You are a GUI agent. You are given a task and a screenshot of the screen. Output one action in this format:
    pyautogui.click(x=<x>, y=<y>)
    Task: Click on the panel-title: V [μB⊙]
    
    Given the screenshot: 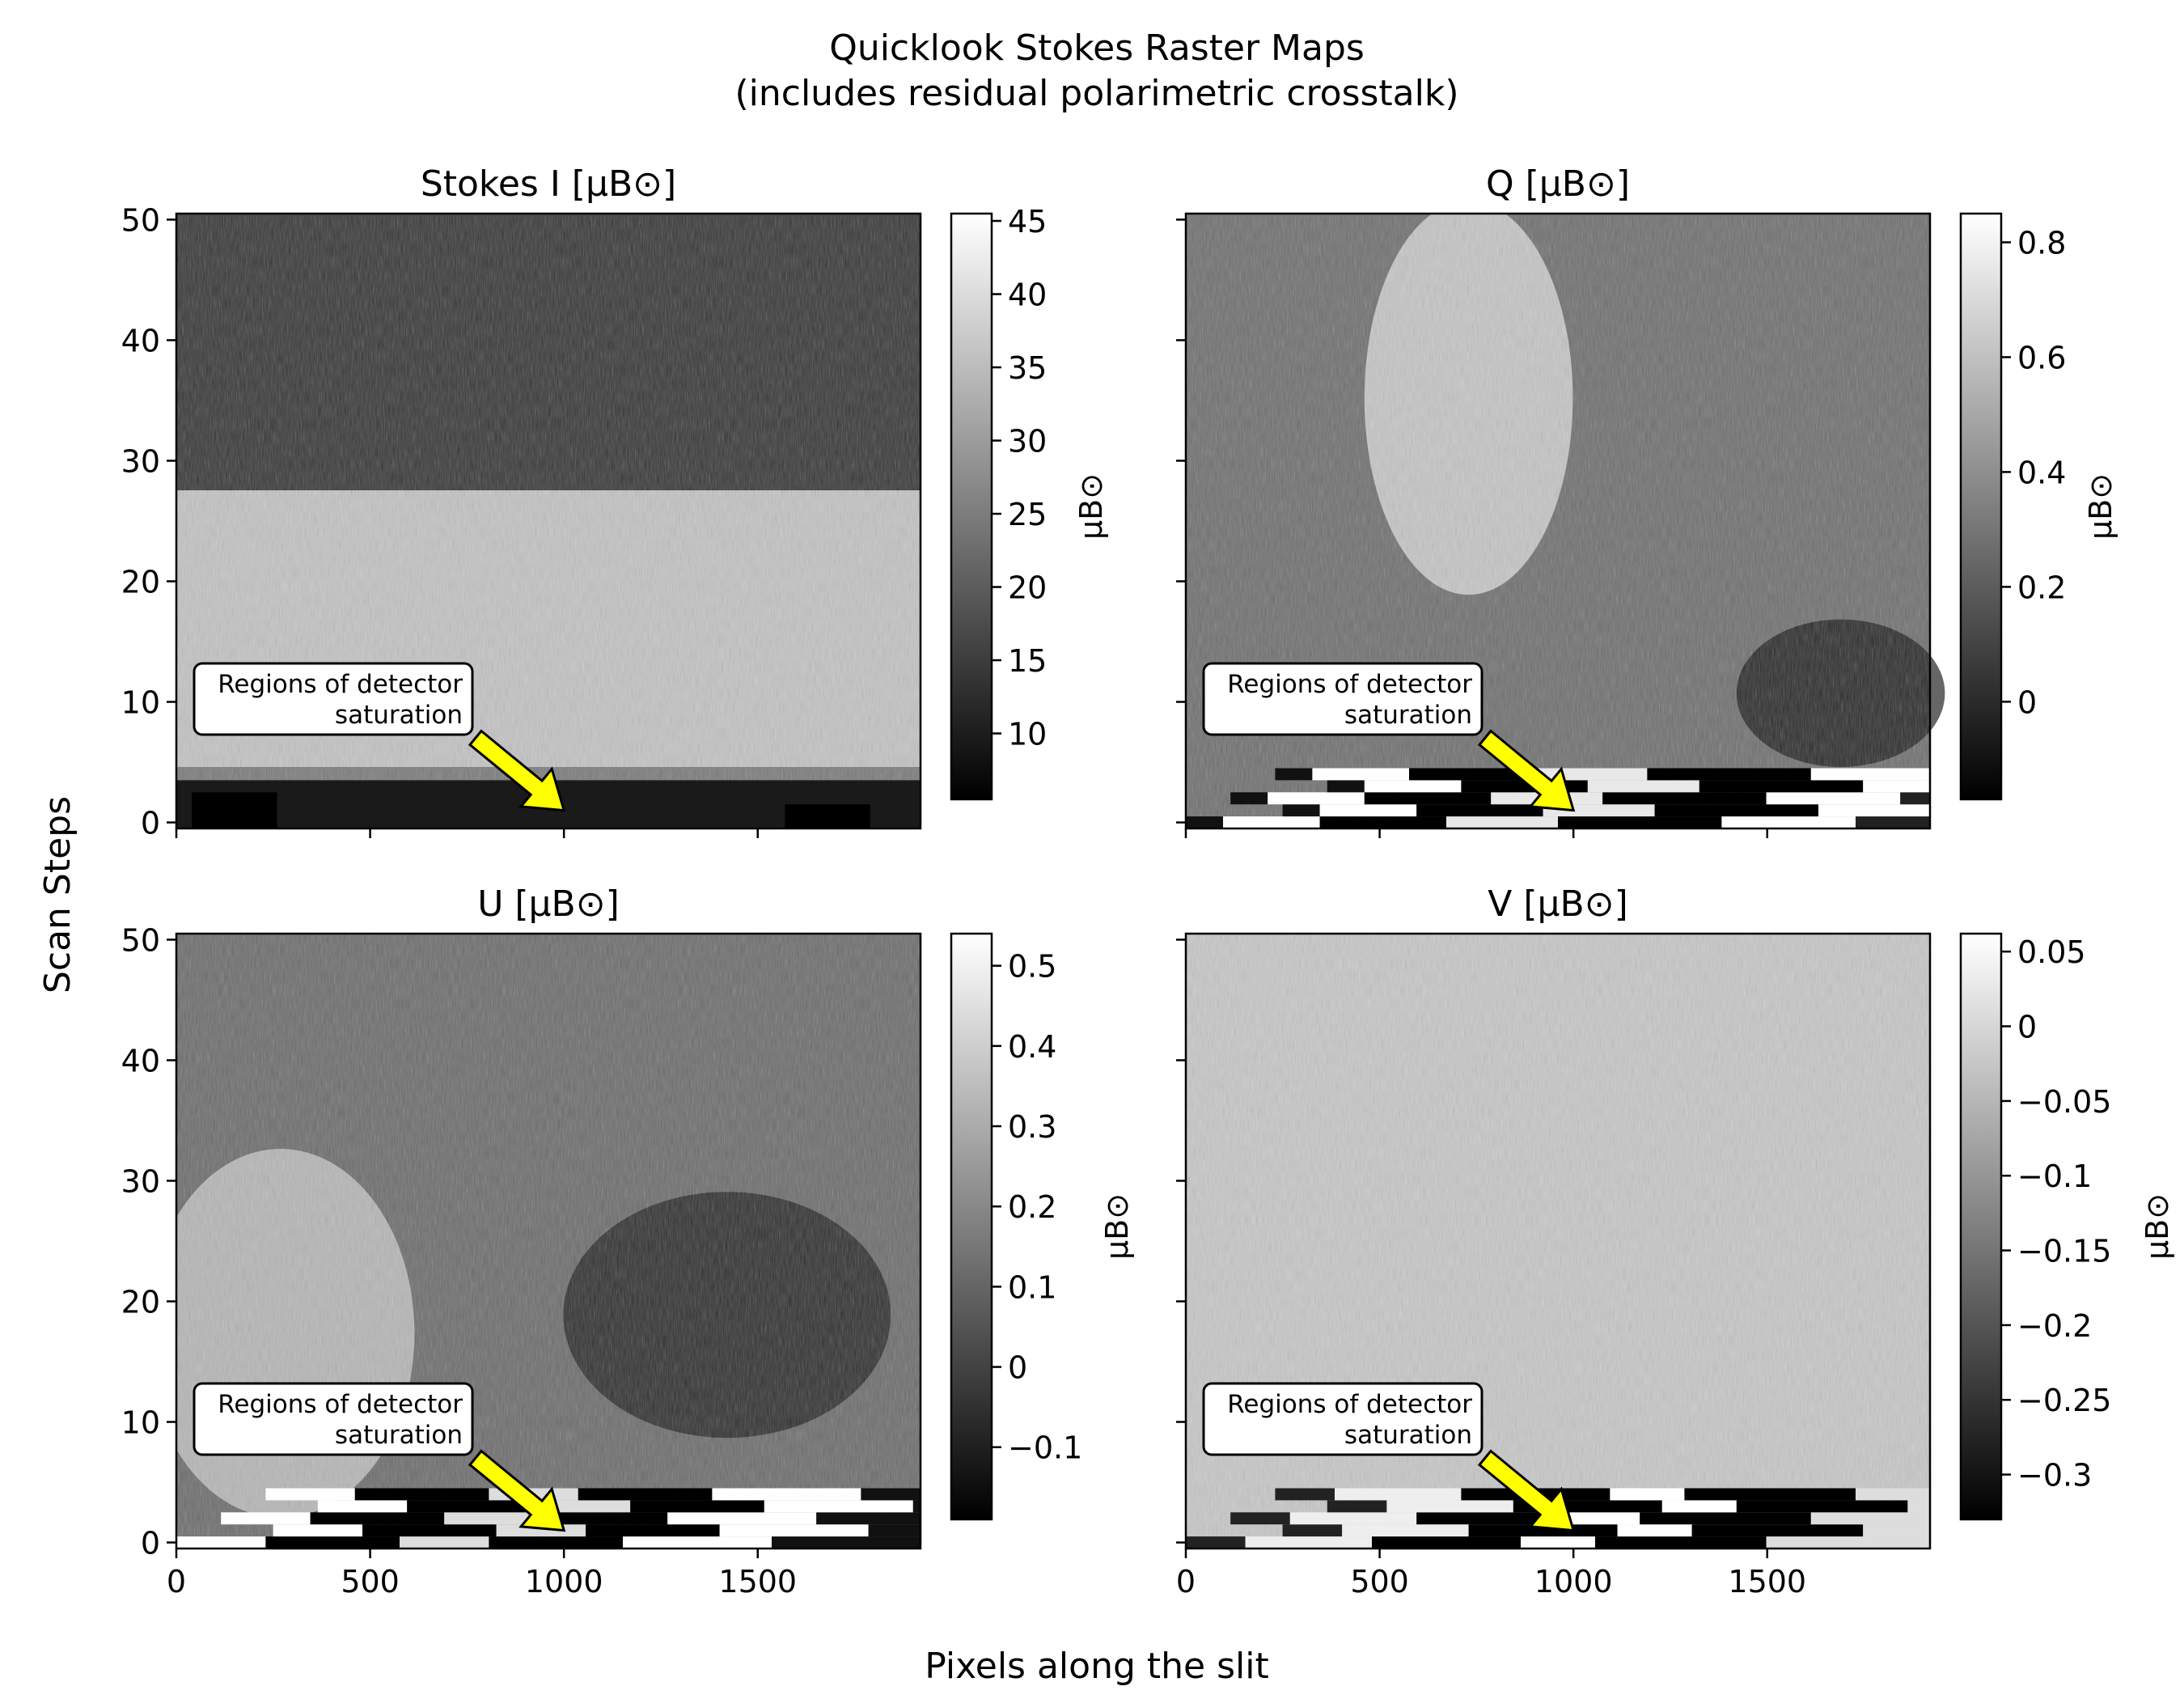 What is the action you would take?
    pyautogui.click(x=1557, y=904)
    